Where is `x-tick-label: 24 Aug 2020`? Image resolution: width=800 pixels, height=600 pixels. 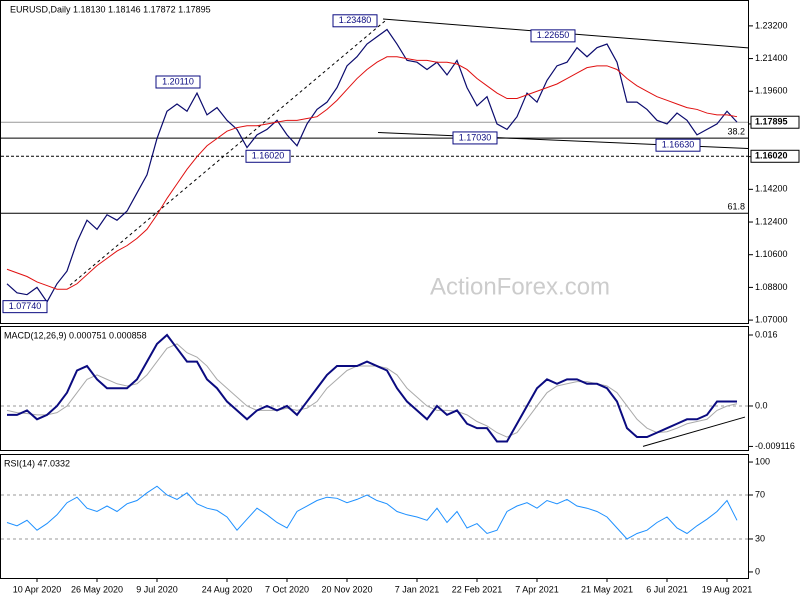
x-tick-label: 24 Aug 2020 is located at coordinates (227, 589).